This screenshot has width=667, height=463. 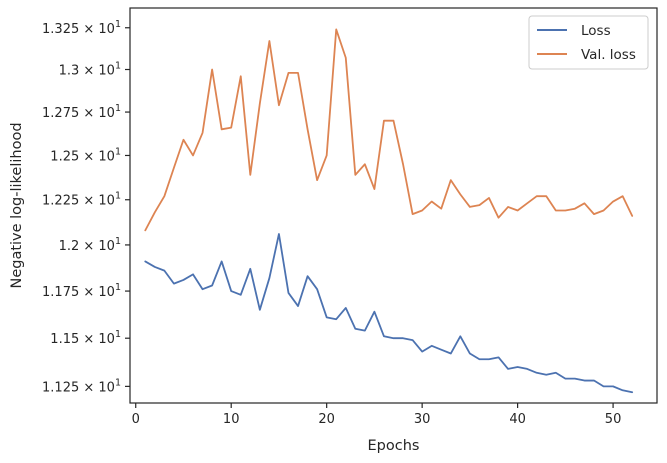 I want to click on y-tick-label: 1.3 × 10¹, so click(x=90, y=70).